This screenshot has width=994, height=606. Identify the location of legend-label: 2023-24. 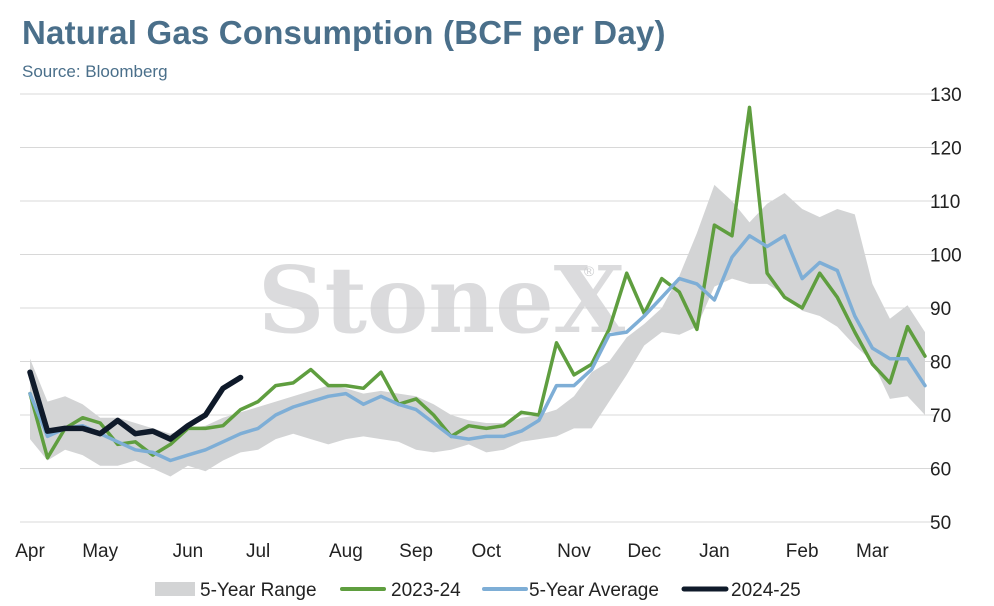
(426, 590).